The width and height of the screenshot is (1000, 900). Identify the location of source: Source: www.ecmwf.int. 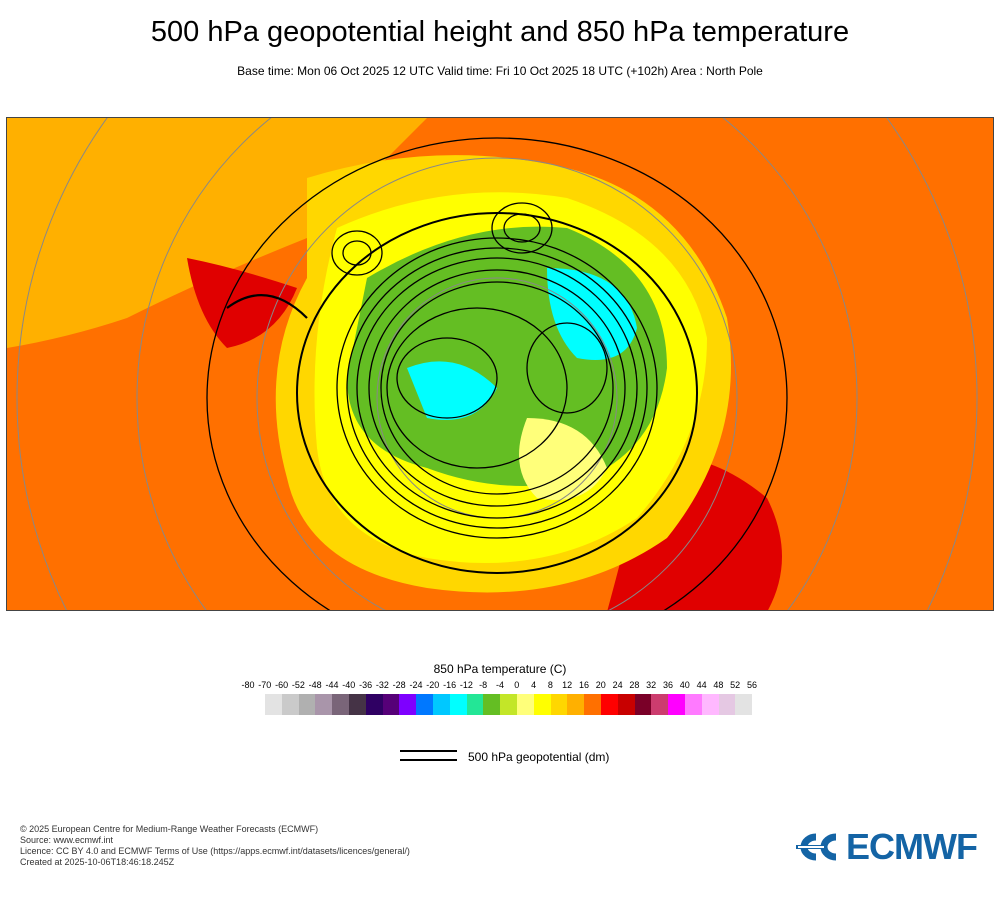
(67, 840).